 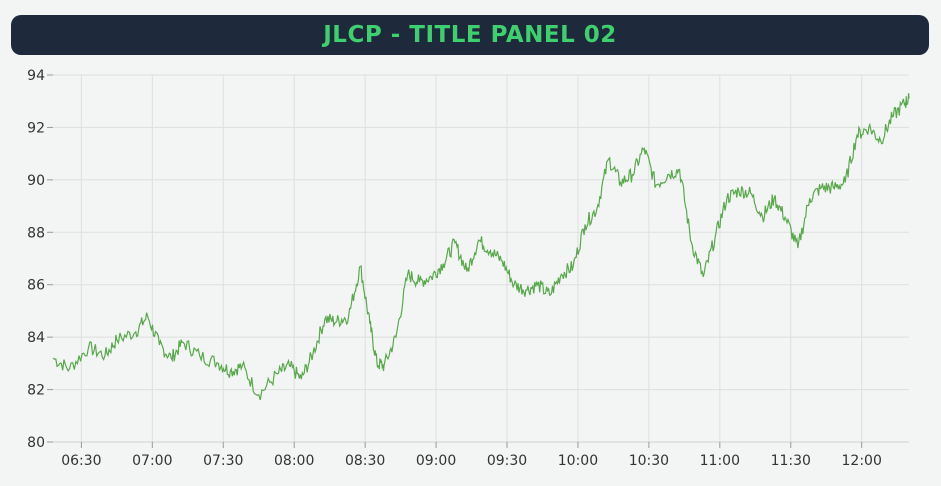 I want to click on x-tick-label: 12:00, so click(x=862, y=461).